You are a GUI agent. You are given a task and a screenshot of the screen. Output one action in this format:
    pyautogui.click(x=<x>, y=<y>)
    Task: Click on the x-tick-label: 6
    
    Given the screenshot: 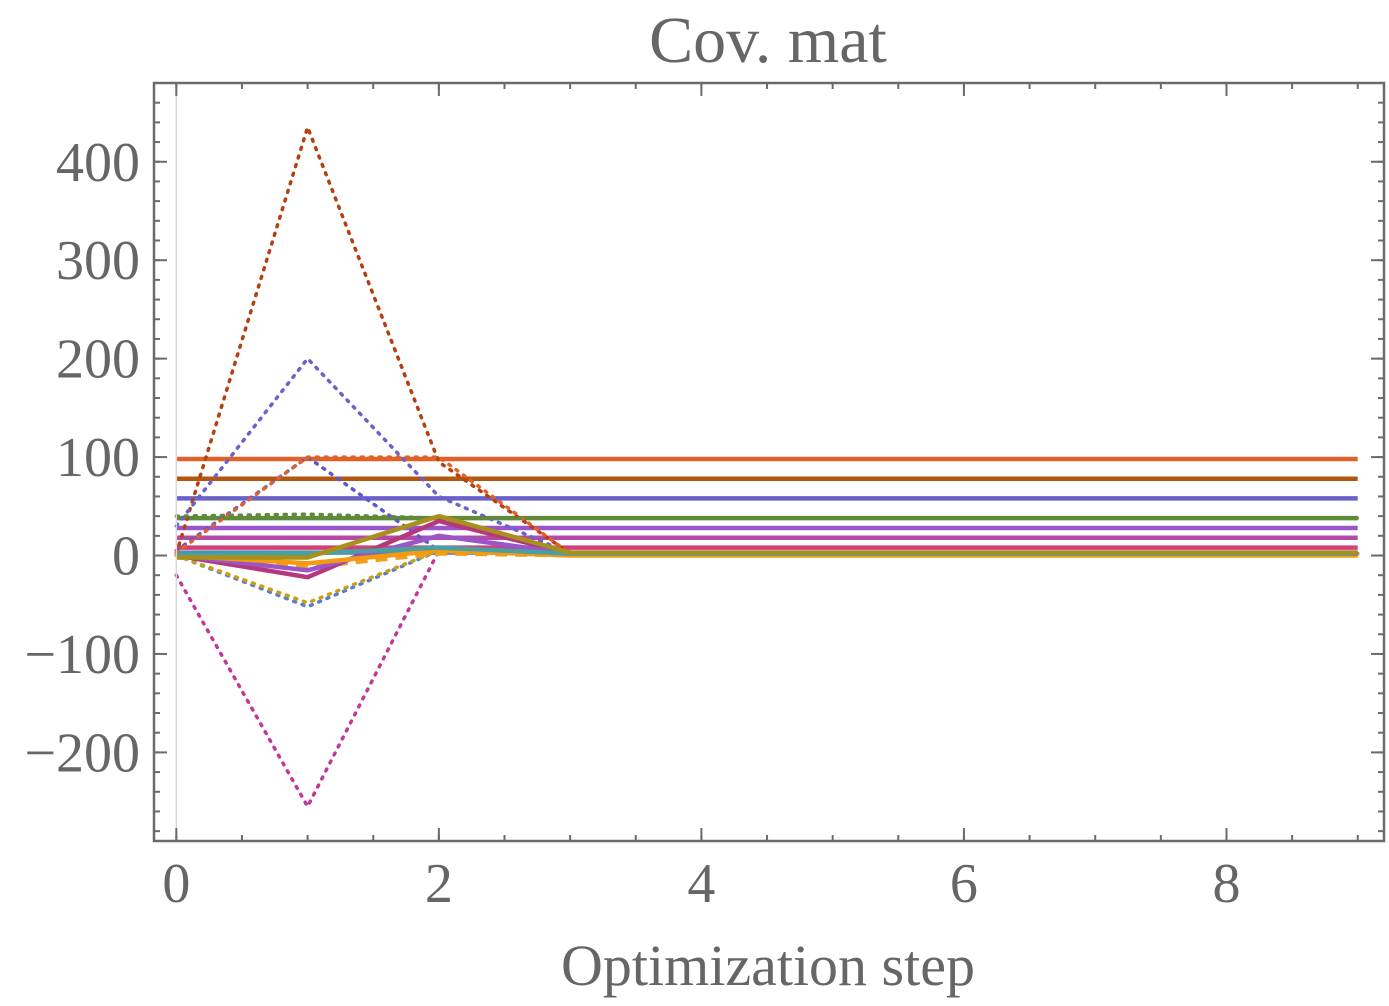 What is the action you would take?
    pyautogui.click(x=964, y=884)
    